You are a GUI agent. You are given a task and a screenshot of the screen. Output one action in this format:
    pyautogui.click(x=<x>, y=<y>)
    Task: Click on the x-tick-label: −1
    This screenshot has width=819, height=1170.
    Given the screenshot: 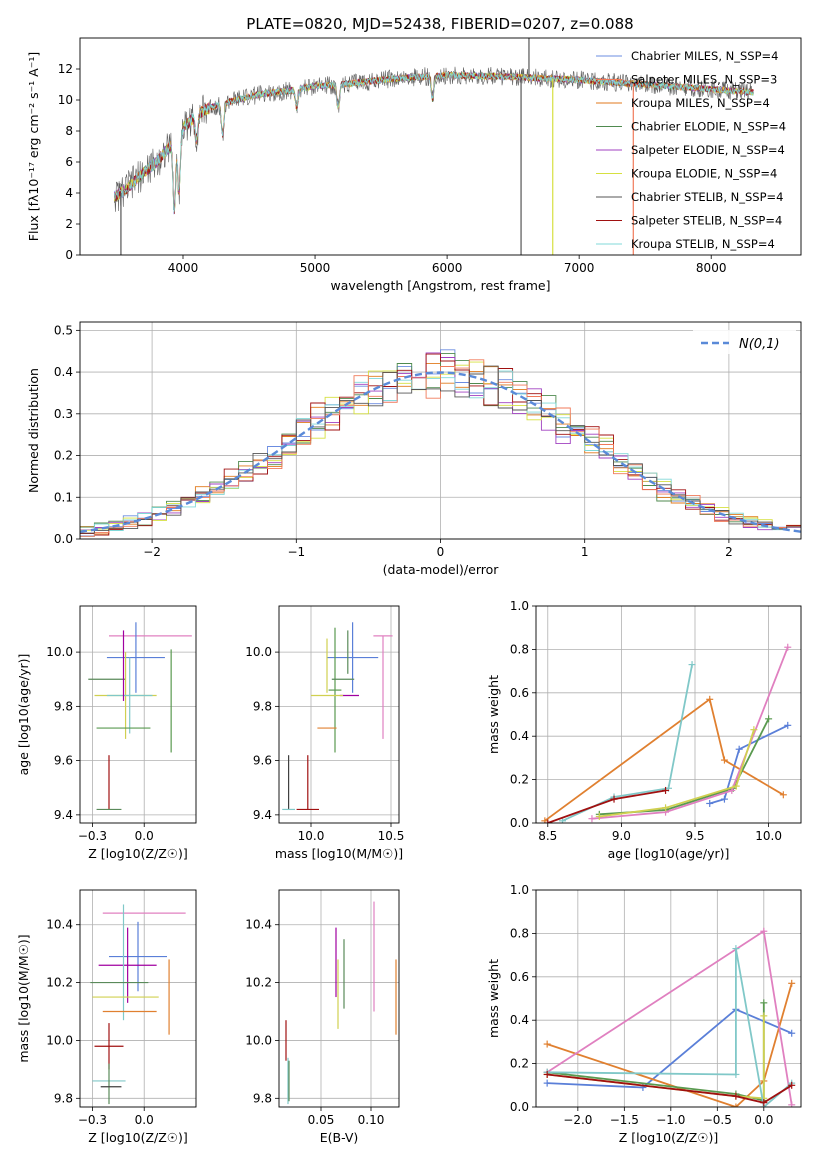 What is the action you would take?
    pyautogui.click(x=296, y=552)
    